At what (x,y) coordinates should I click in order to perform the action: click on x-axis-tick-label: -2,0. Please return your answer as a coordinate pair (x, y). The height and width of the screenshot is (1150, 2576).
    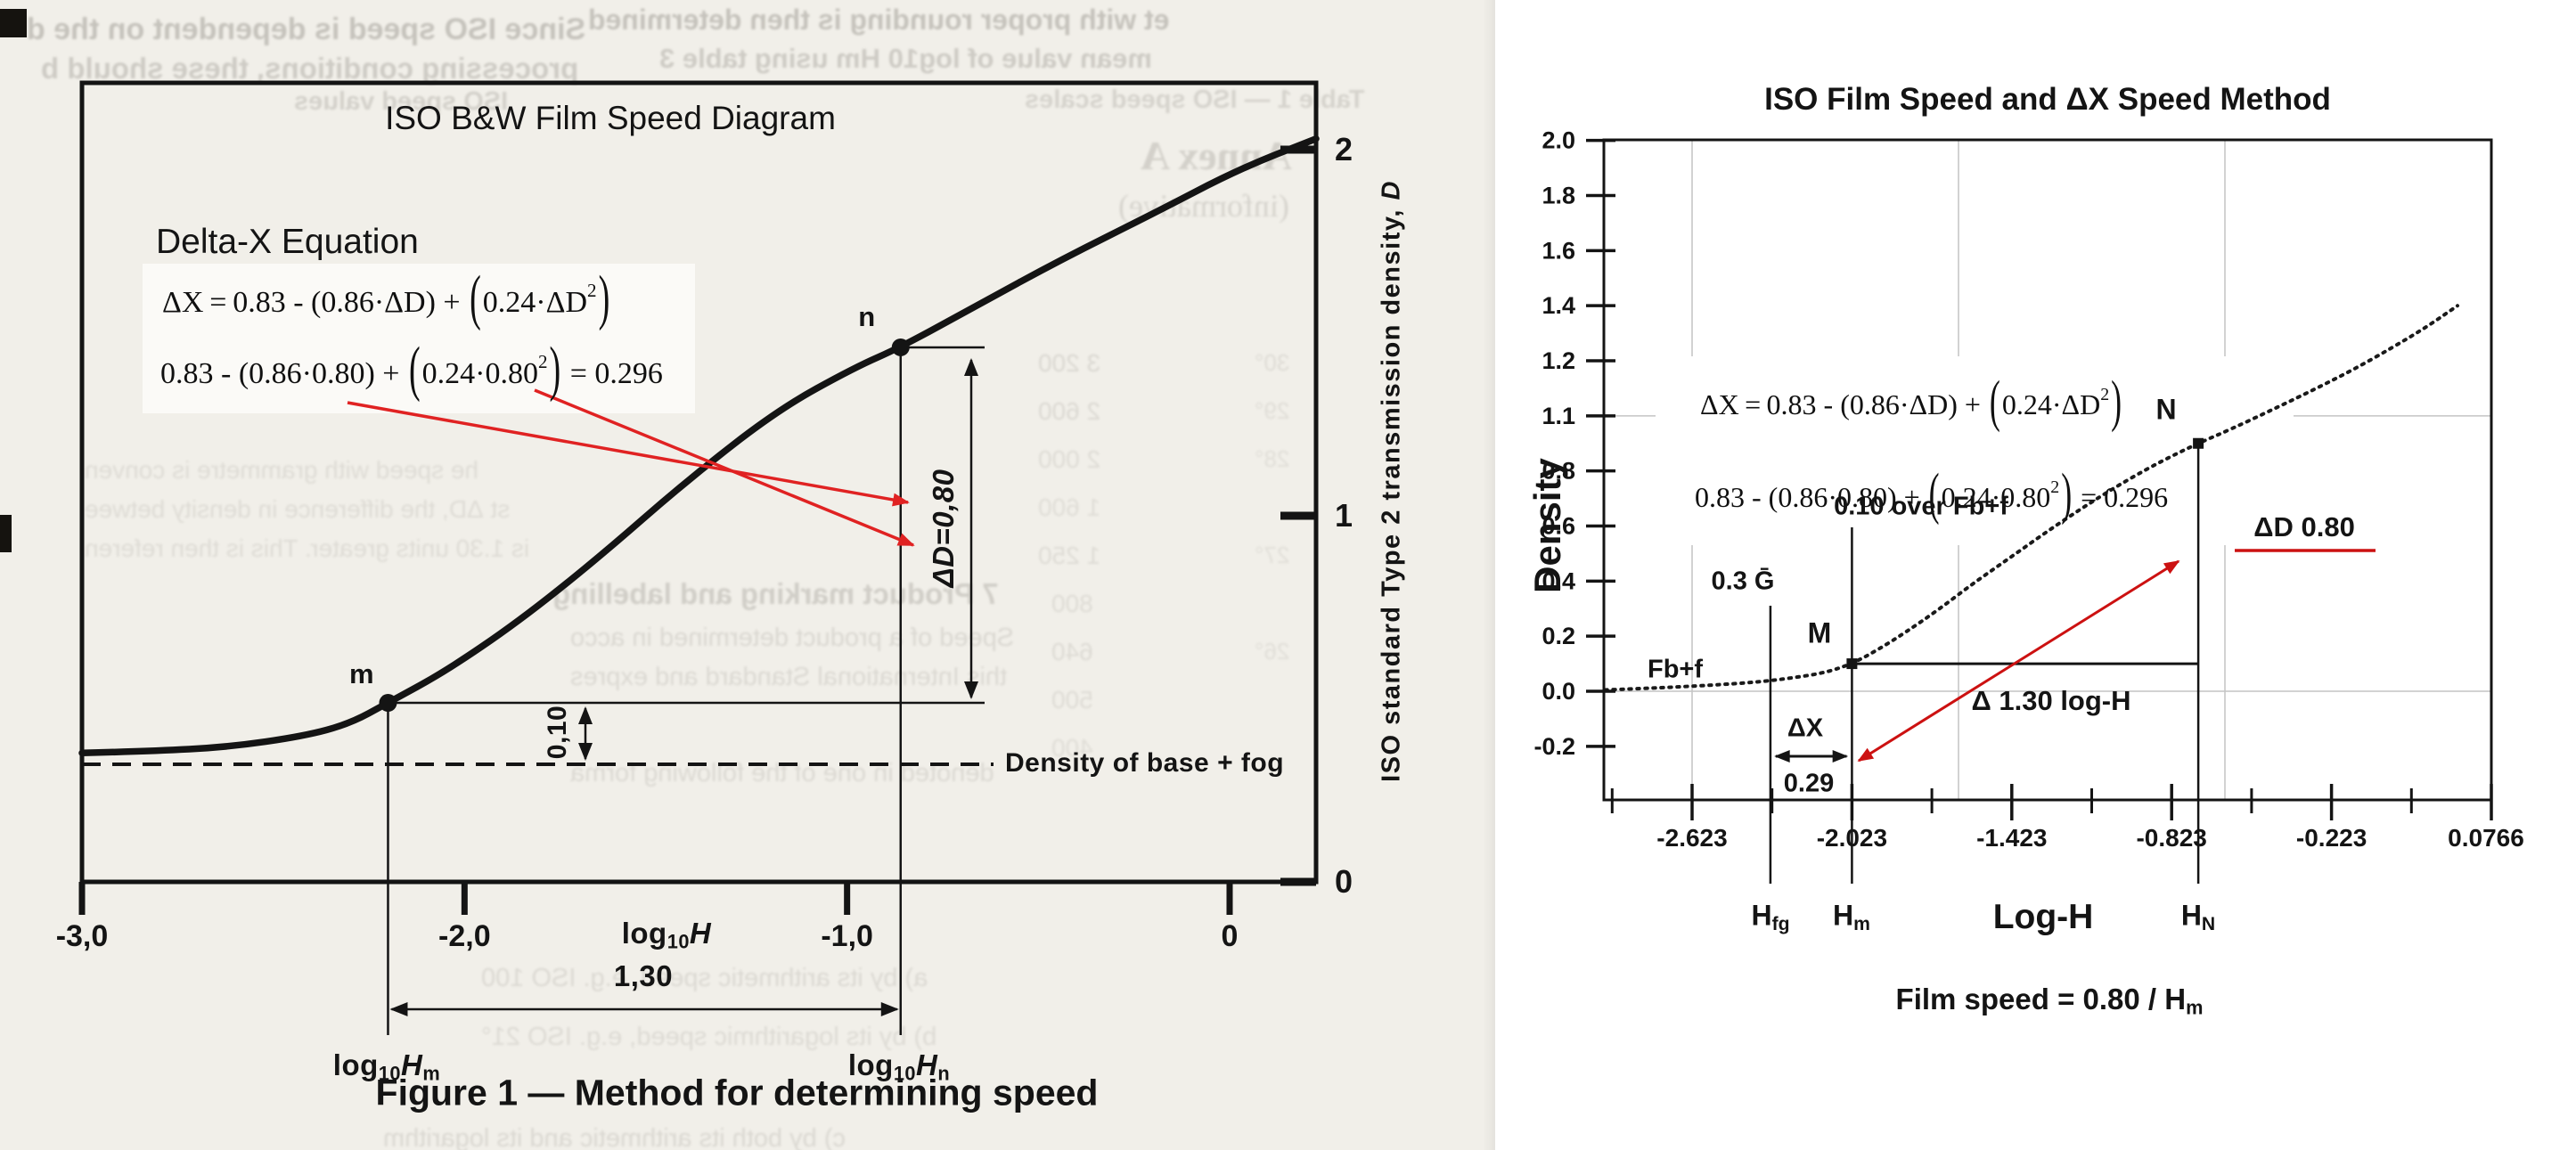
    Looking at the image, I should click on (464, 936).